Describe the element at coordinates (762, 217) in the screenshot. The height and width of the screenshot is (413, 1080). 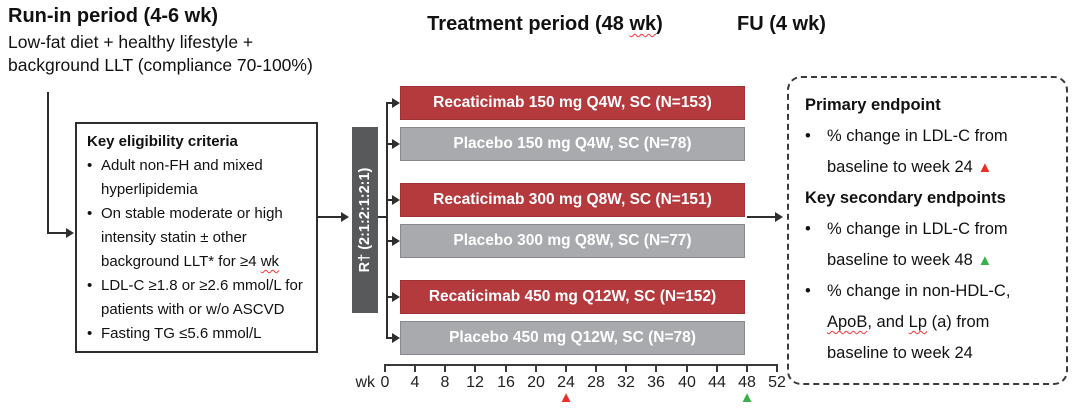
I see `arms-to-endpoints-line` at that location.